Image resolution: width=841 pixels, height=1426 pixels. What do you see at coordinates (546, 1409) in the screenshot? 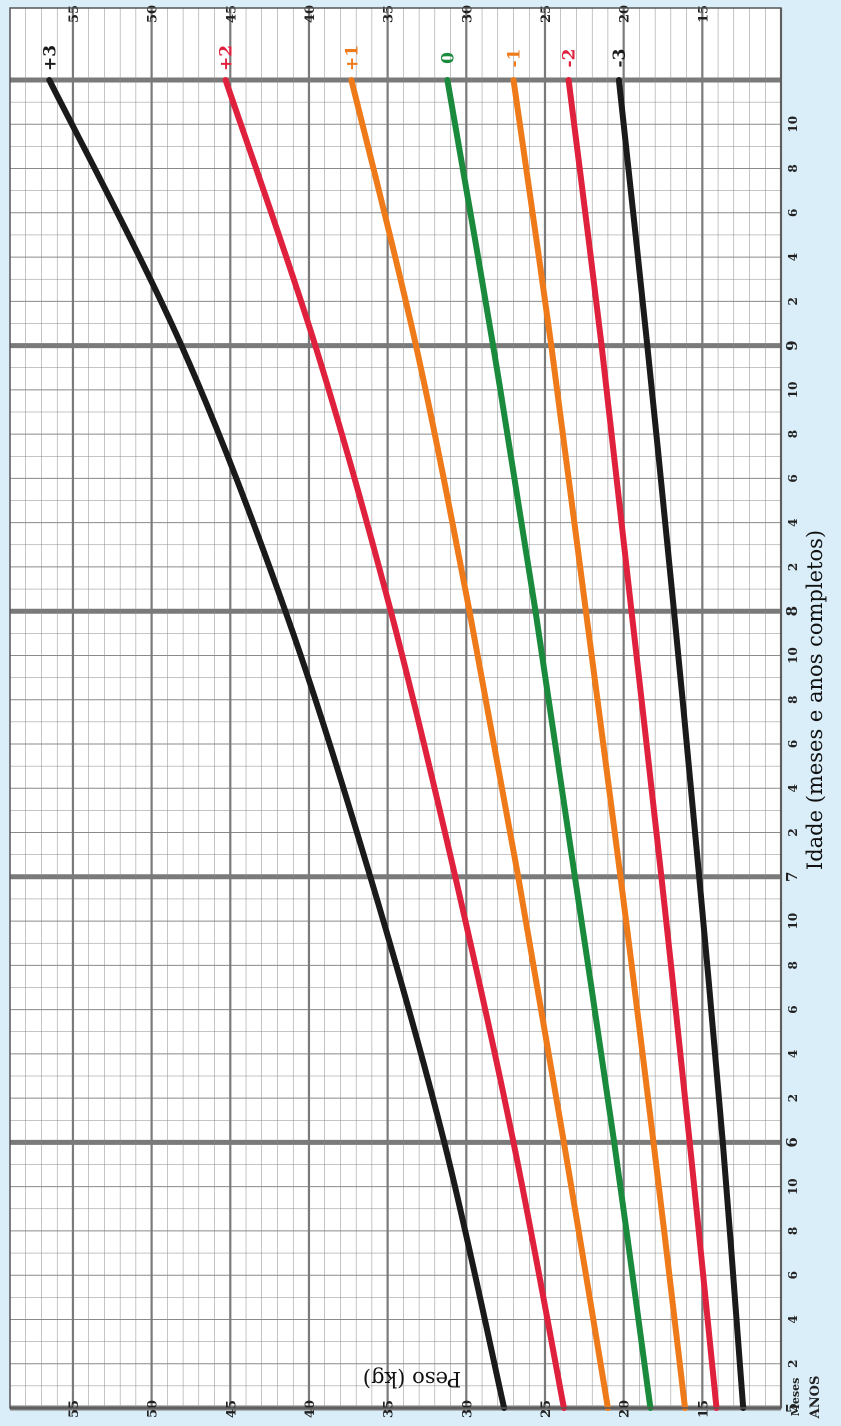
I see `y-tick-label-bottom: 25` at bounding box center [546, 1409].